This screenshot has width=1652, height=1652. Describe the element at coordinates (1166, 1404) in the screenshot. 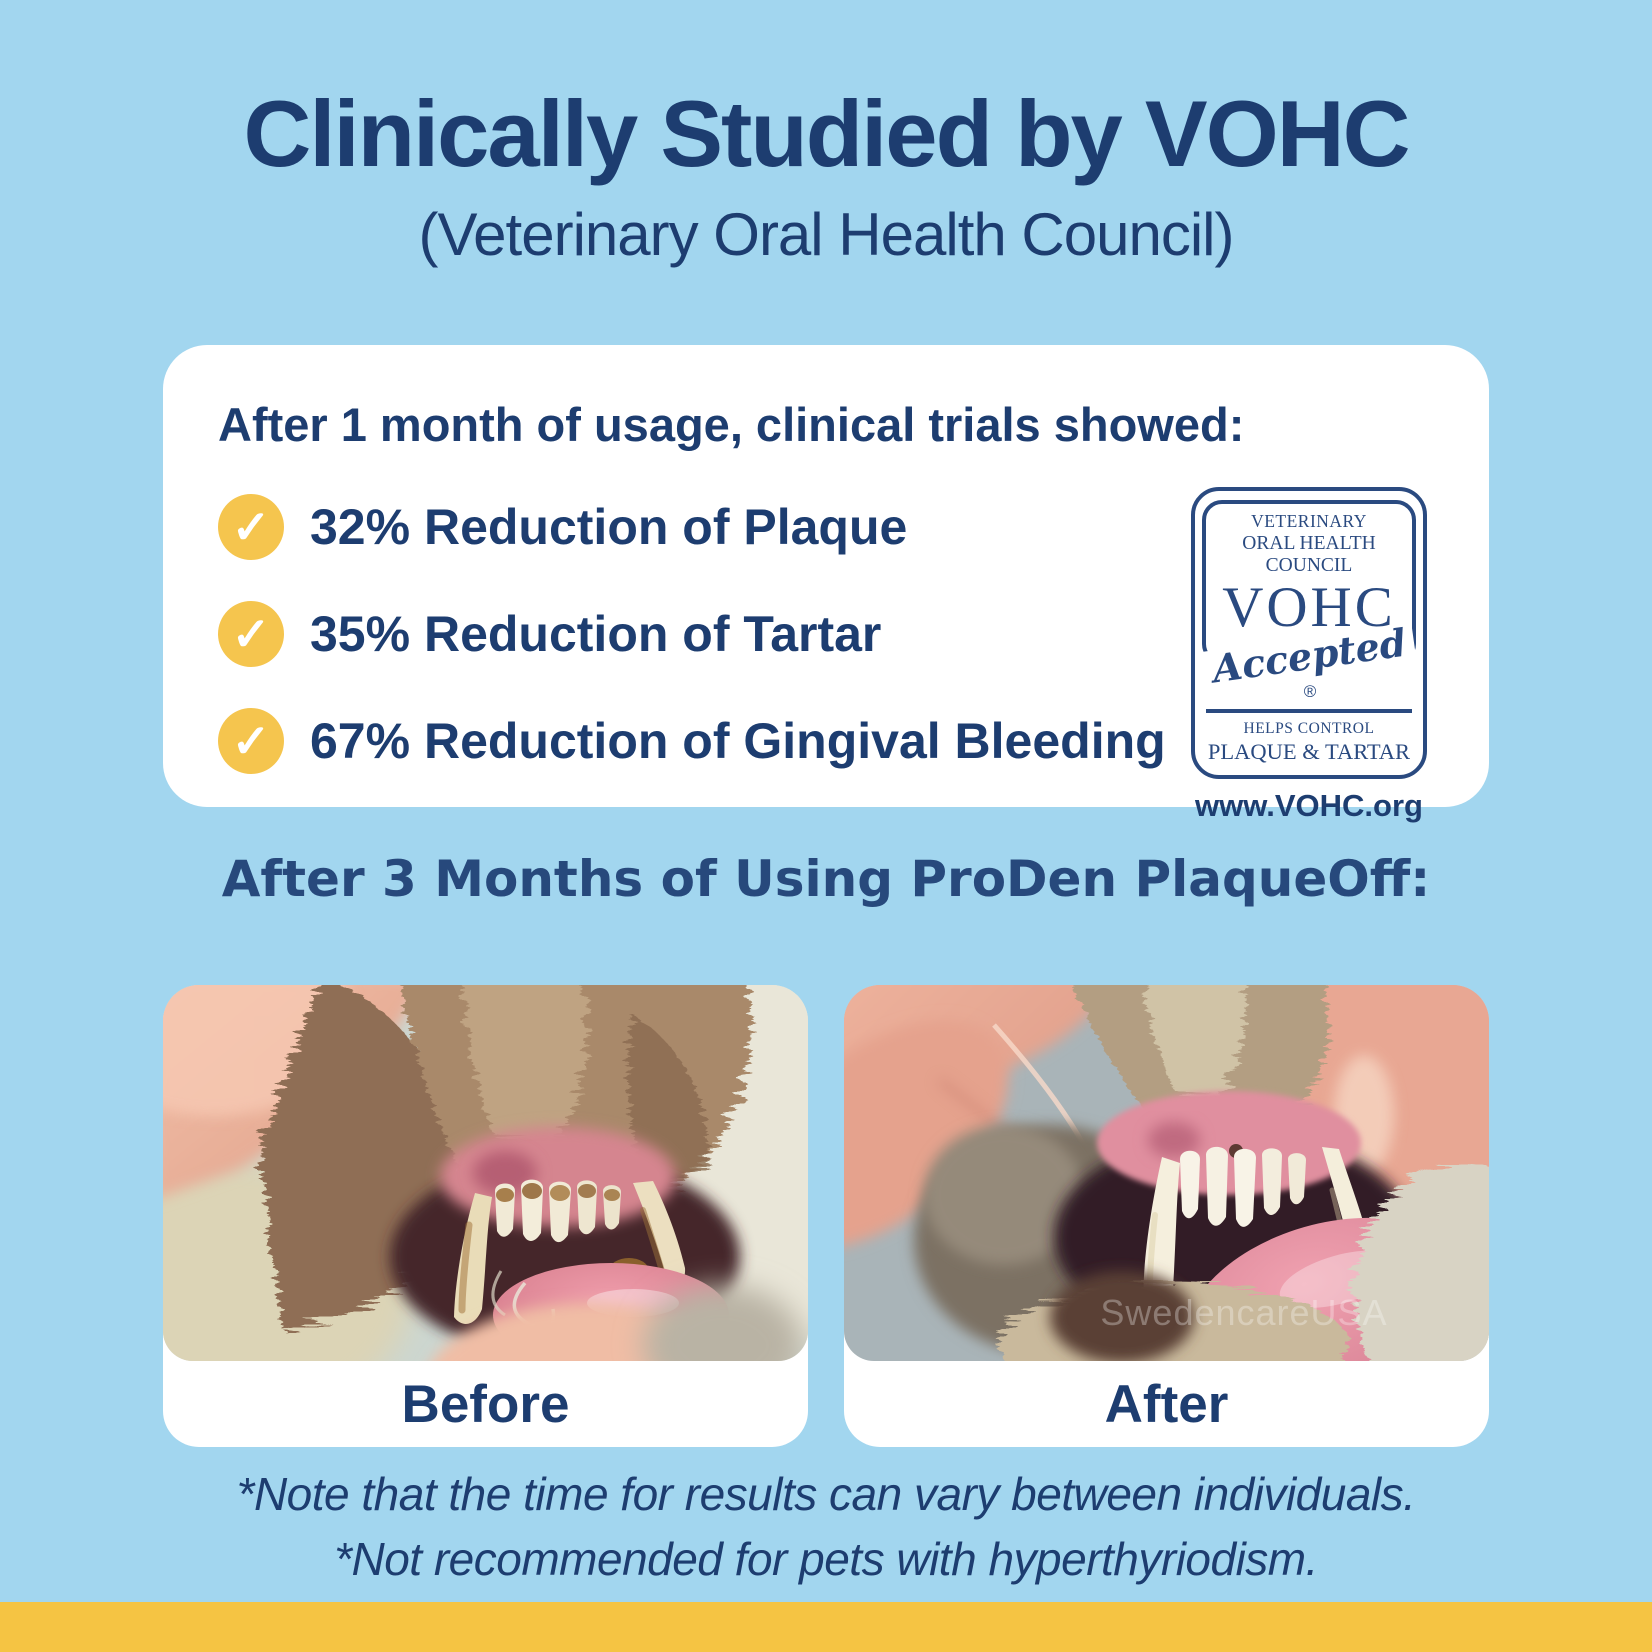

I see `after-label: After` at that location.